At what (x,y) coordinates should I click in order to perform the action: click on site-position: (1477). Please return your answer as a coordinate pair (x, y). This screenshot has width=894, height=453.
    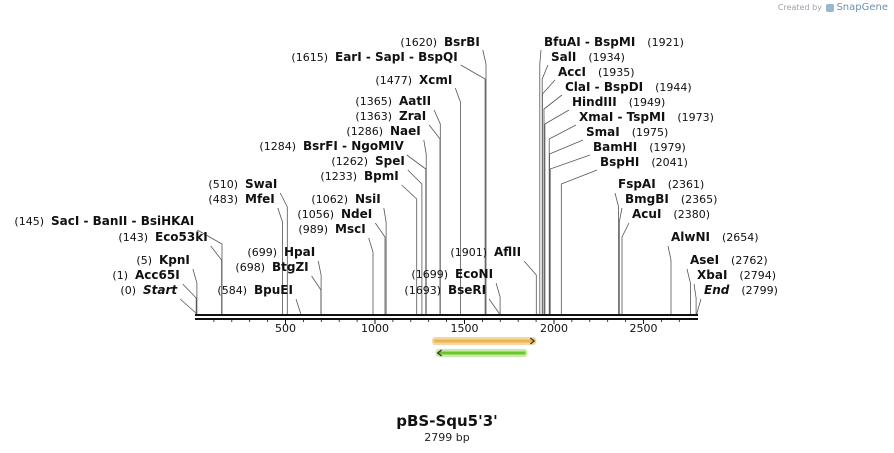
    Looking at the image, I should click on (393, 80).